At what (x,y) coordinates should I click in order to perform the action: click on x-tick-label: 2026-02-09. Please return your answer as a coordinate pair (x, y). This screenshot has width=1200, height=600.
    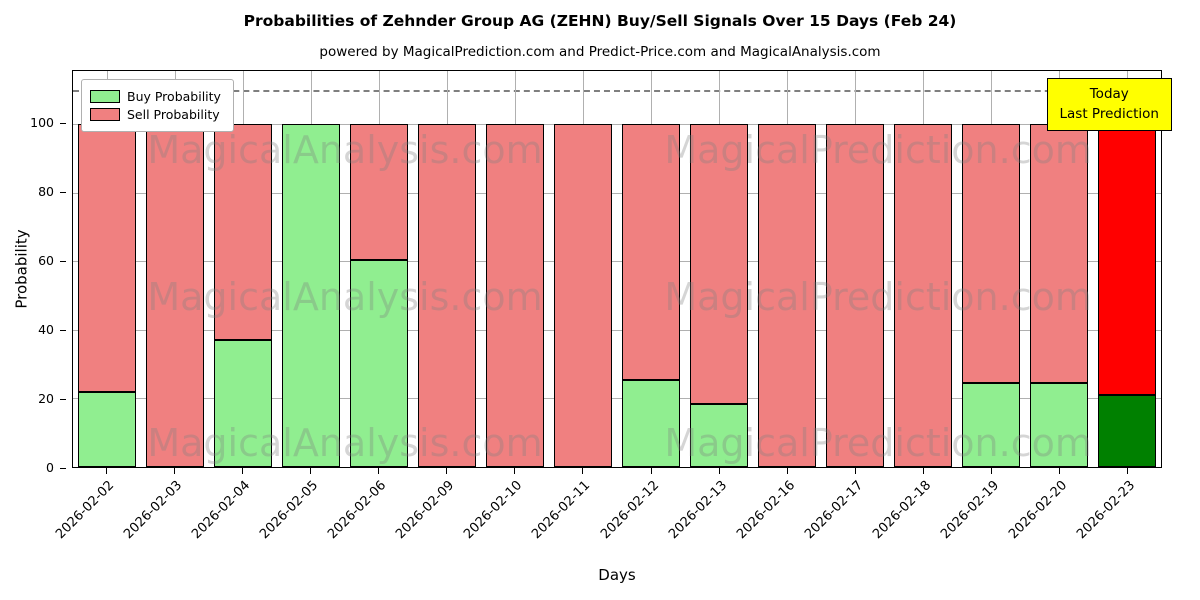
    Looking at the image, I should click on (425, 510).